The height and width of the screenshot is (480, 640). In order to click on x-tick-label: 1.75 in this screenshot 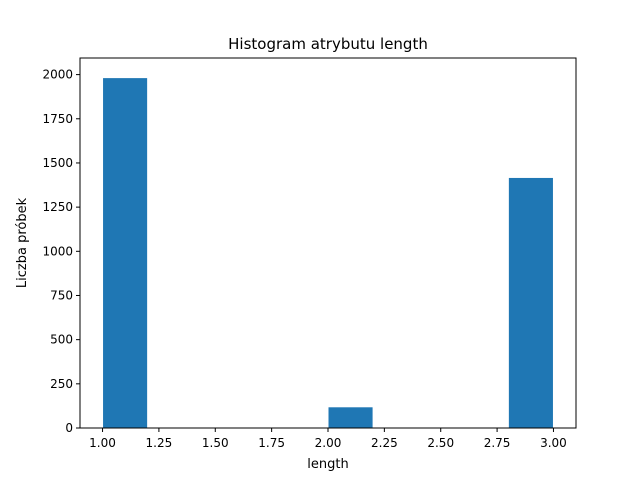, I will do `click(271, 443)`.